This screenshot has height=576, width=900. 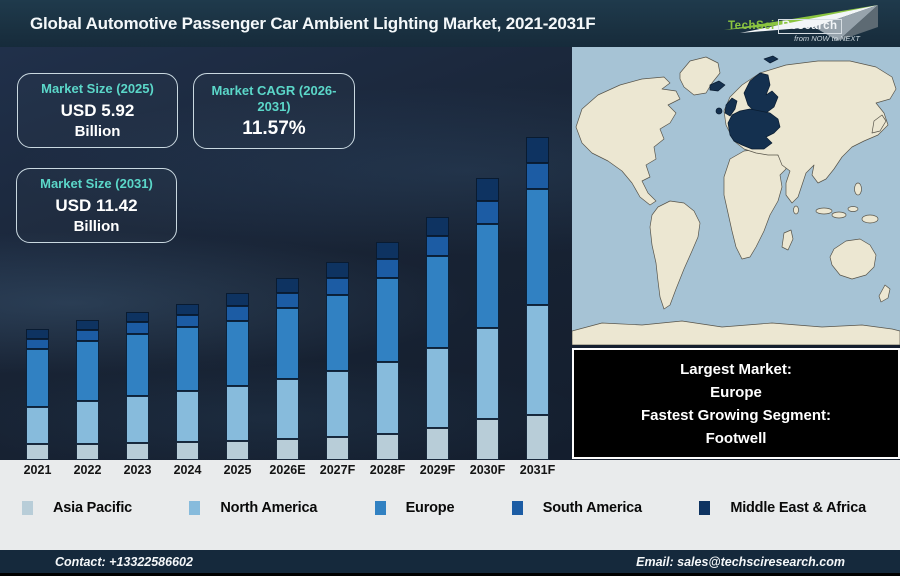 I want to click on map-europe-highlight, so click(x=745, y=102).